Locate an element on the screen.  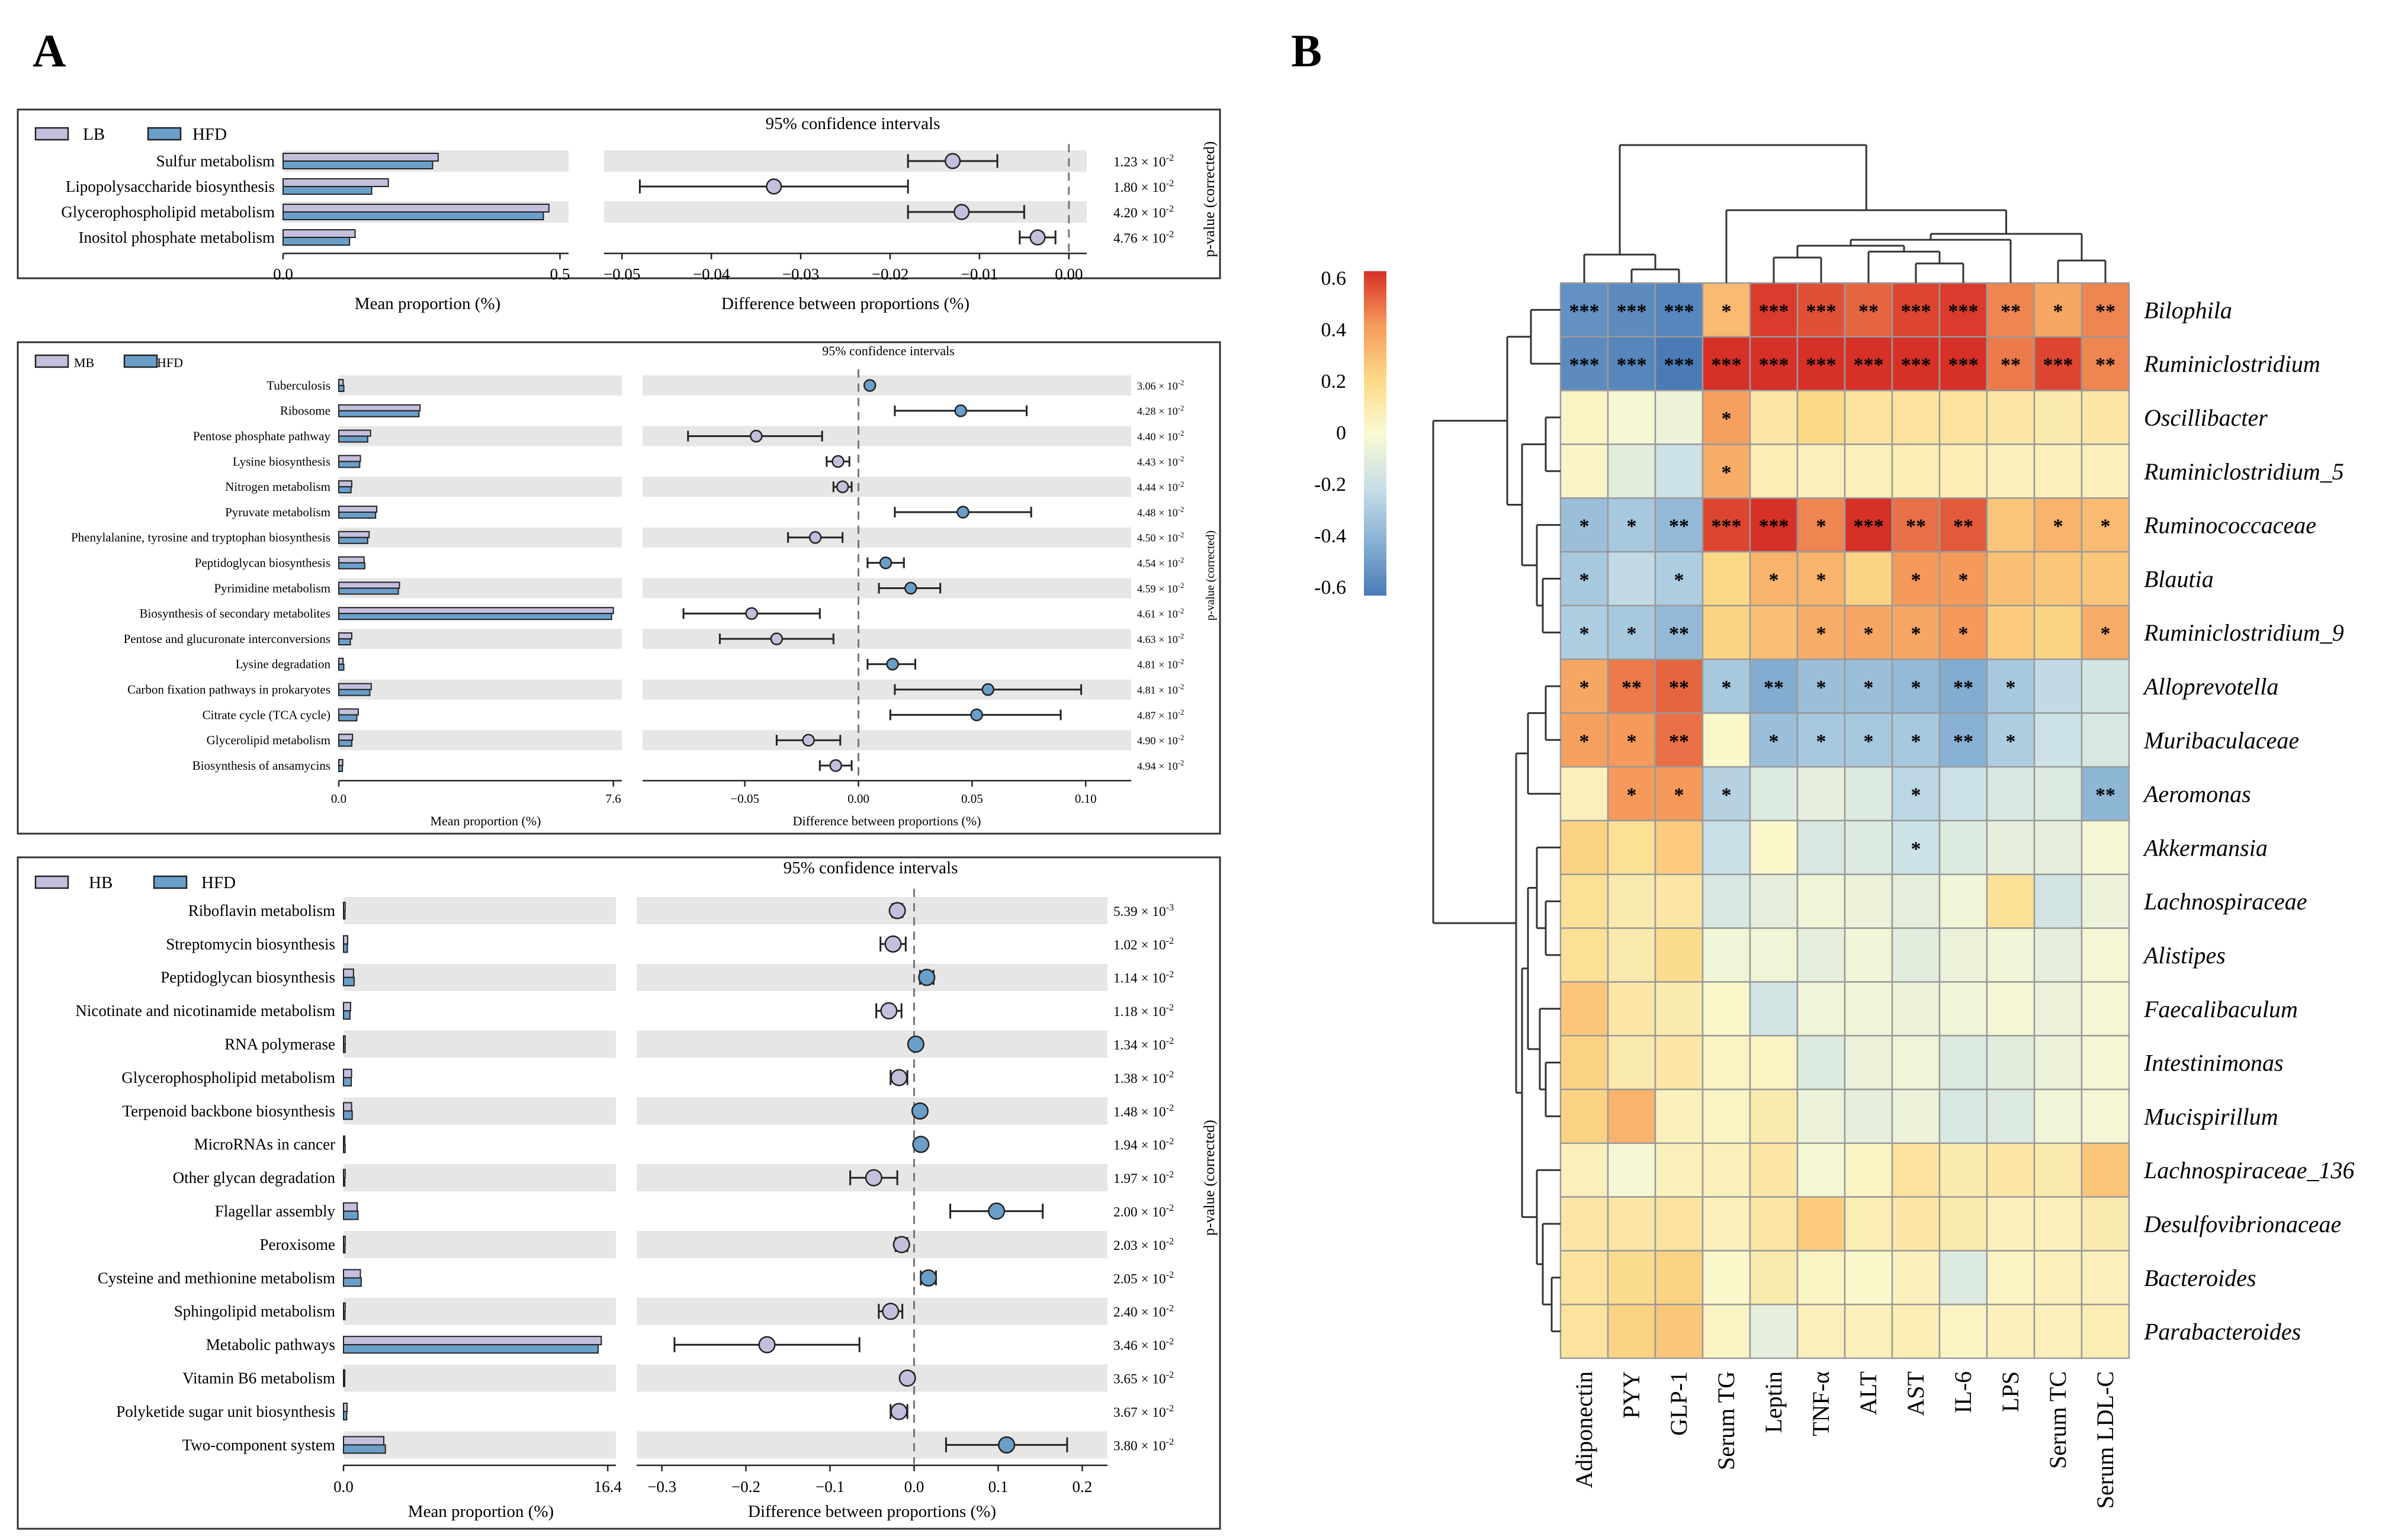
p-value: 1.80 × 10⁻² is located at coordinates (1143, 186).